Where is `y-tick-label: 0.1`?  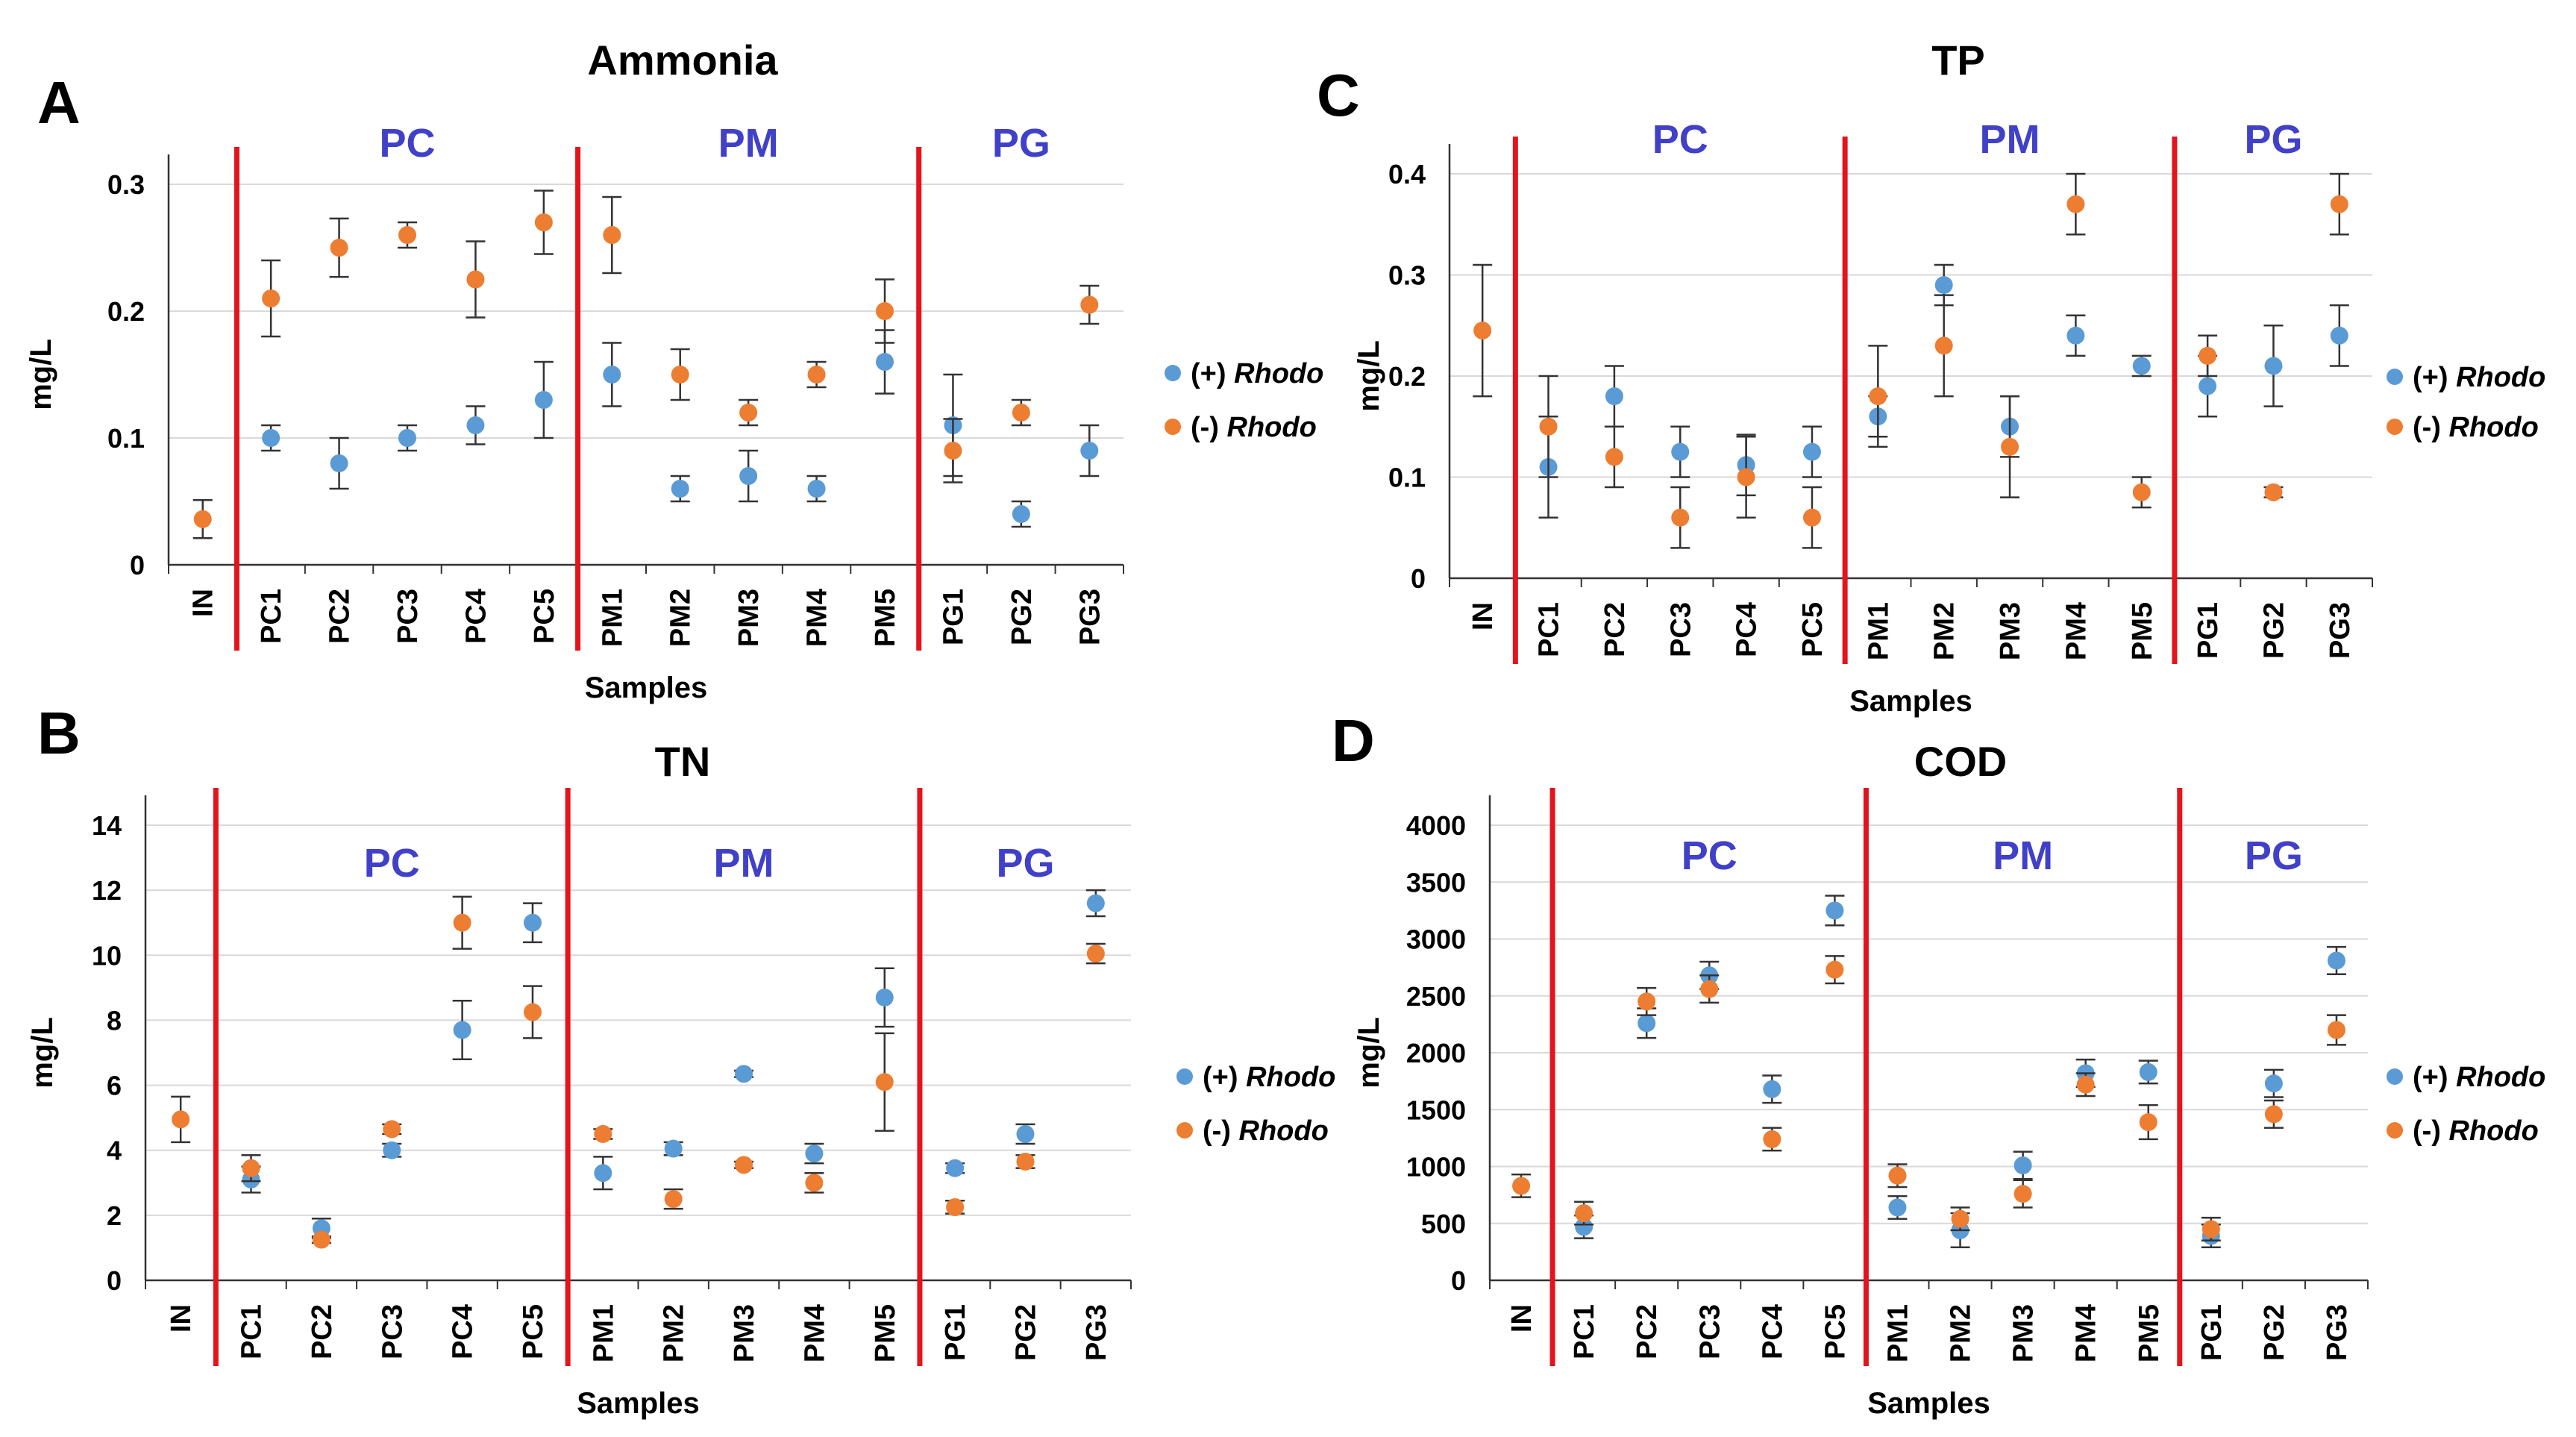
y-tick-label: 0.1 is located at coordinates (126, 438).